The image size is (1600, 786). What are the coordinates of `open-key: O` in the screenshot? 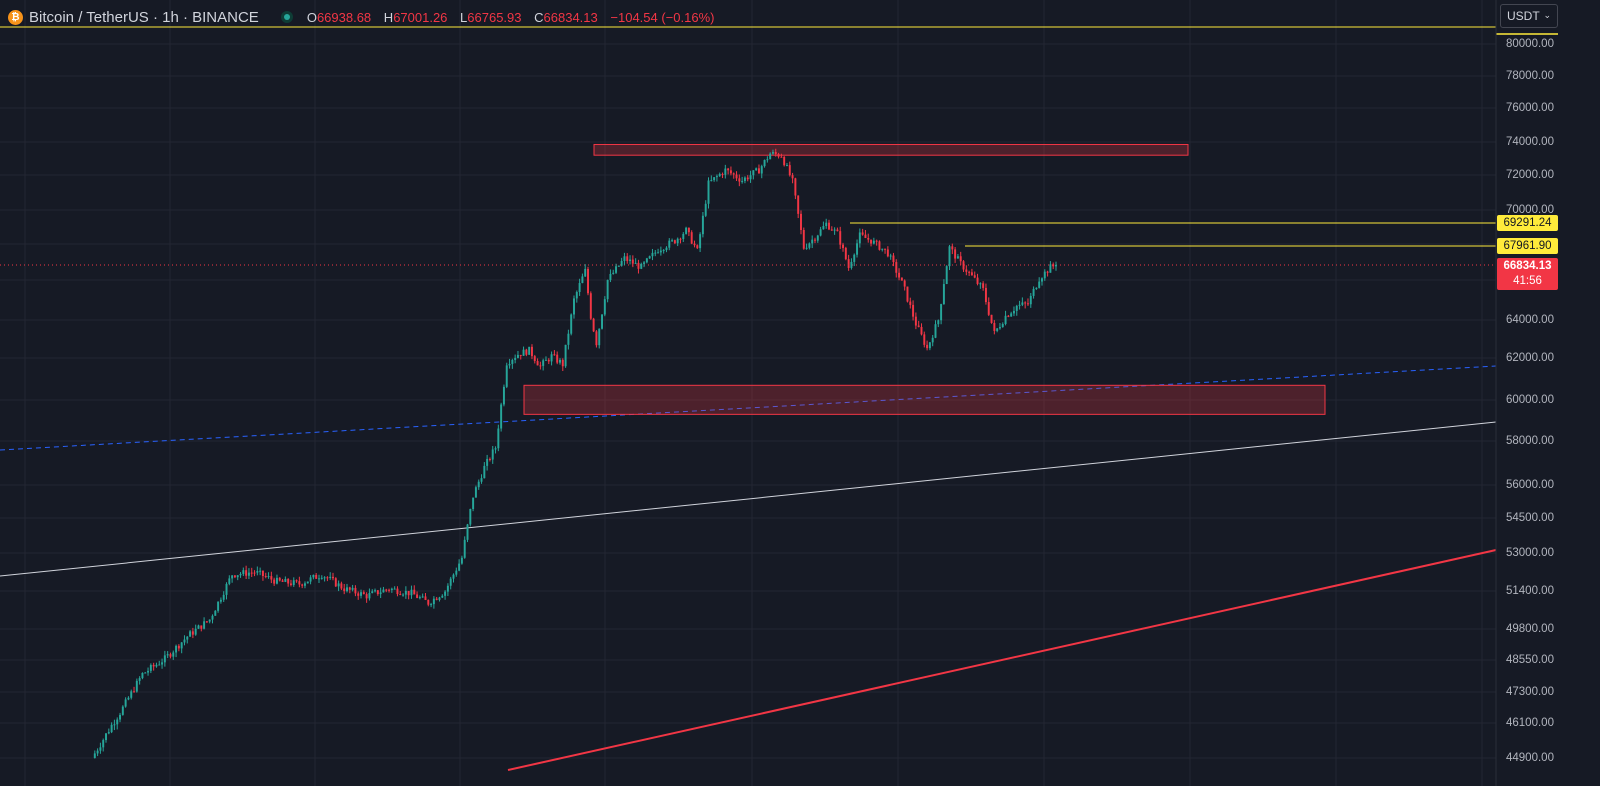 It's located at (311, 17).